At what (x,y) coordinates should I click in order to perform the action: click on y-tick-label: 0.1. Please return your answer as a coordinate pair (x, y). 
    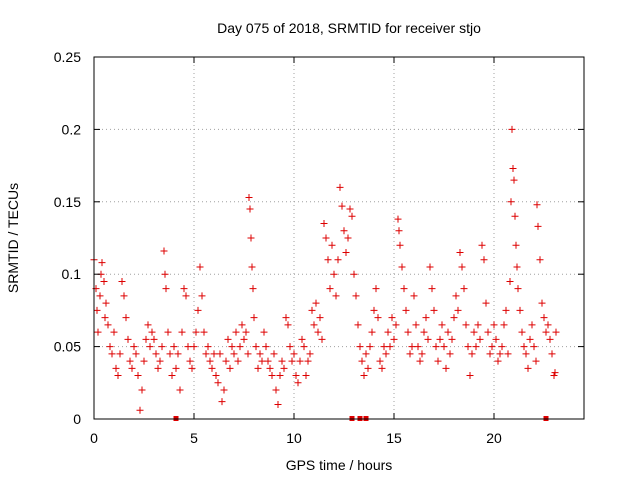
    Looking at the image, I should click on (72, 274).